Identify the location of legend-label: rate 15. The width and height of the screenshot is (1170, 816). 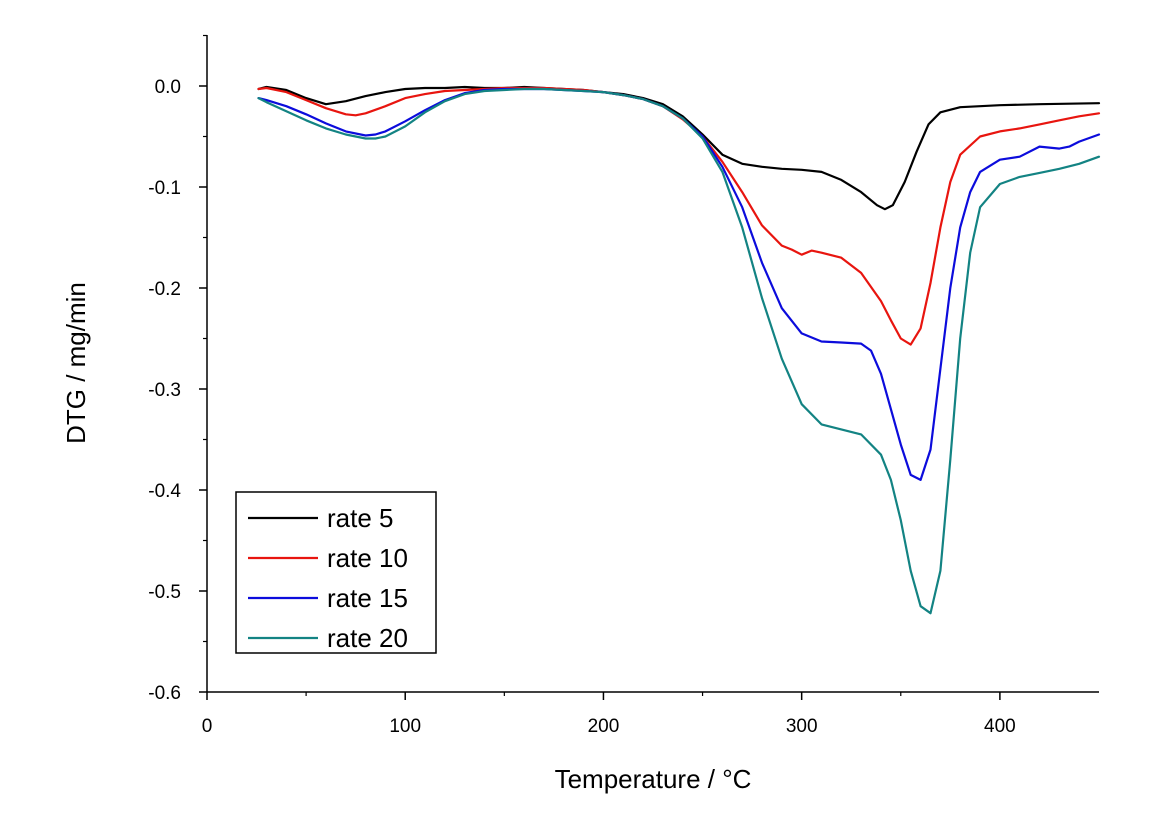
(367, 598).